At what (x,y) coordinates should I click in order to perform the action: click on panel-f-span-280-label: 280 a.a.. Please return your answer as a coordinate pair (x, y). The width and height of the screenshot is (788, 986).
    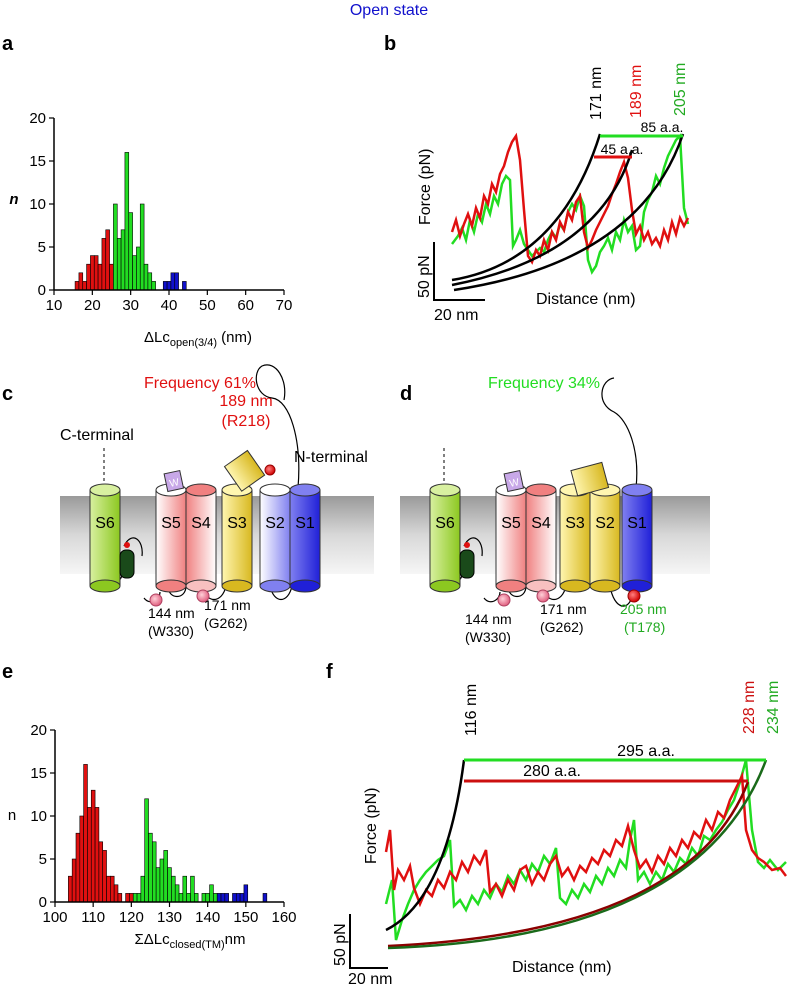
    Looking at the image, I should click on (552, 771).